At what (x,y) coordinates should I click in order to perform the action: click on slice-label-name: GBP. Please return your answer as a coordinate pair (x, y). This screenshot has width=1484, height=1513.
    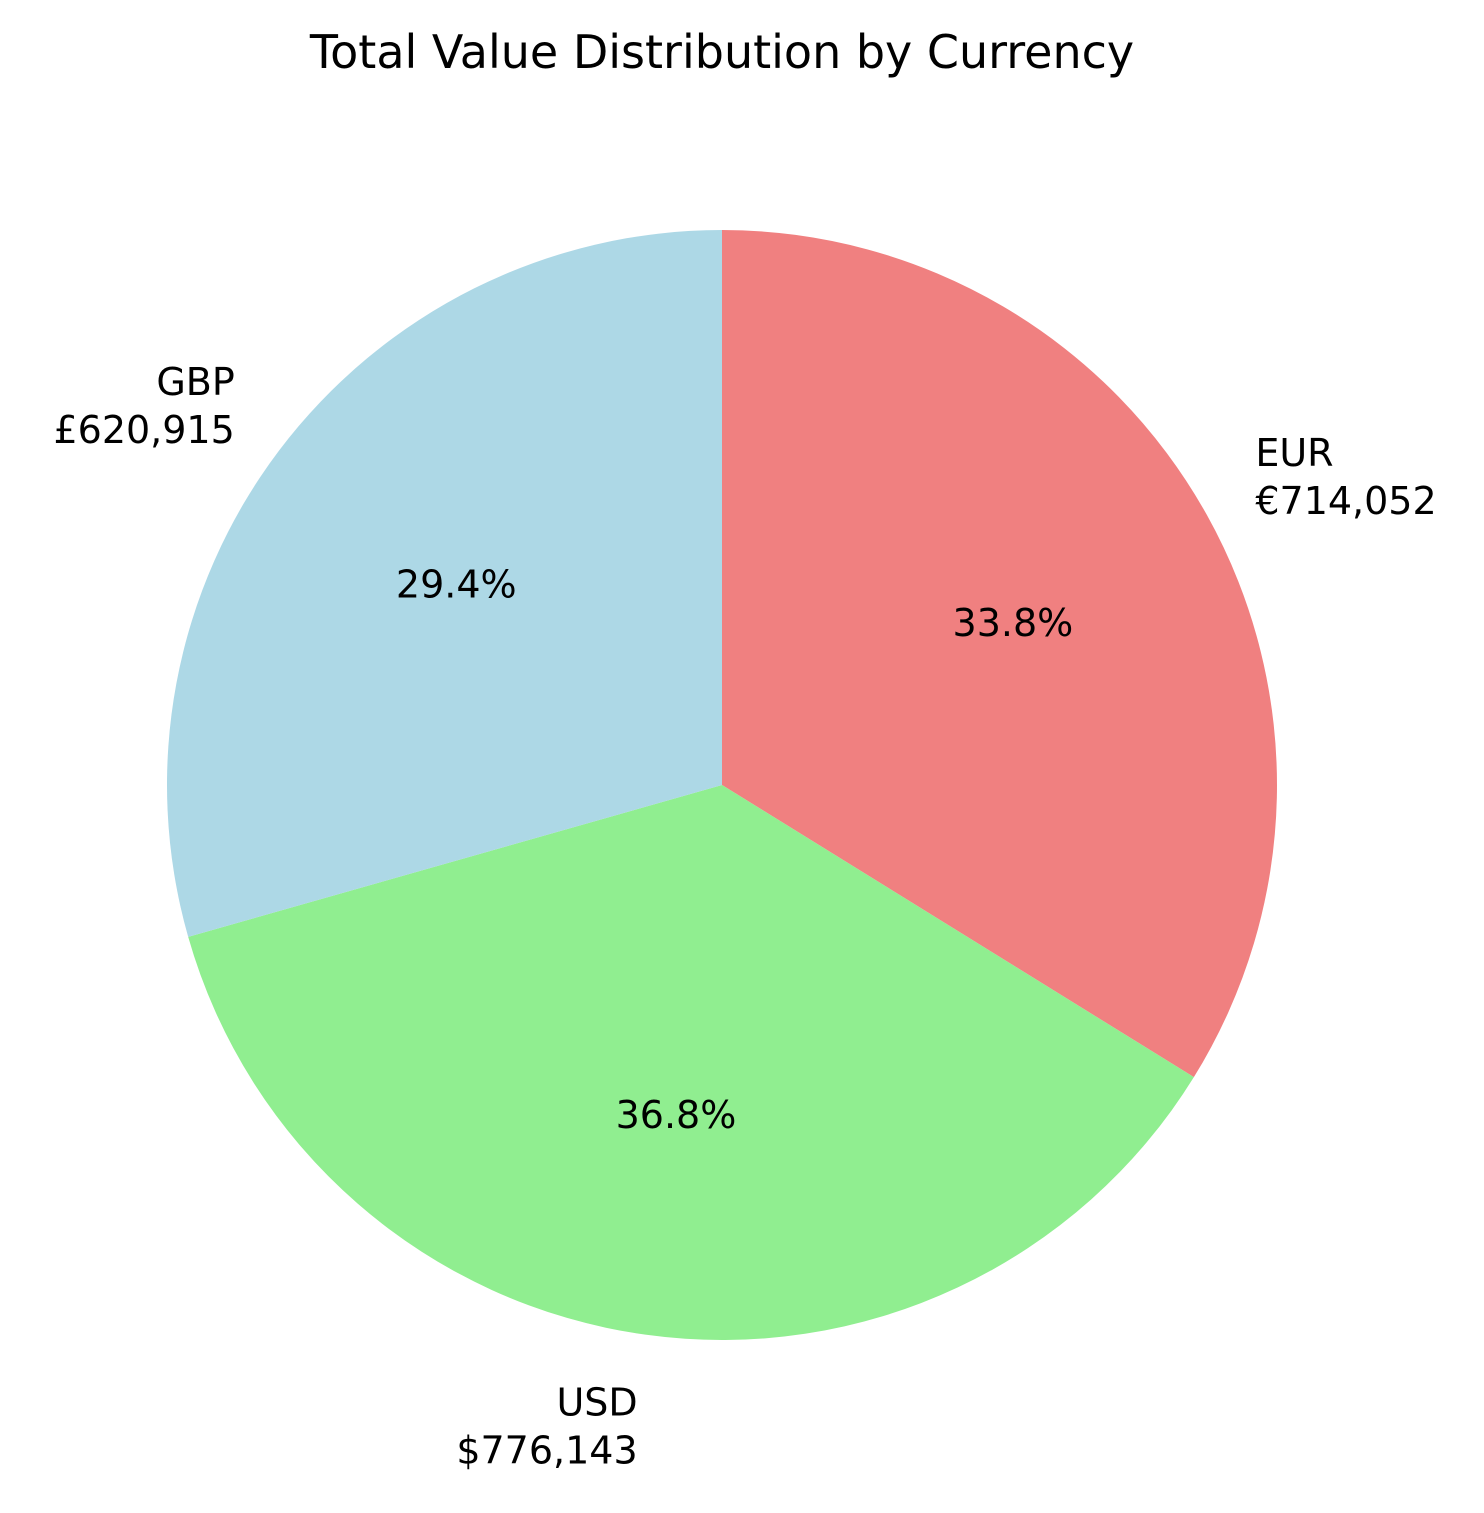
    Looking at the image, I should click on (195, 382).